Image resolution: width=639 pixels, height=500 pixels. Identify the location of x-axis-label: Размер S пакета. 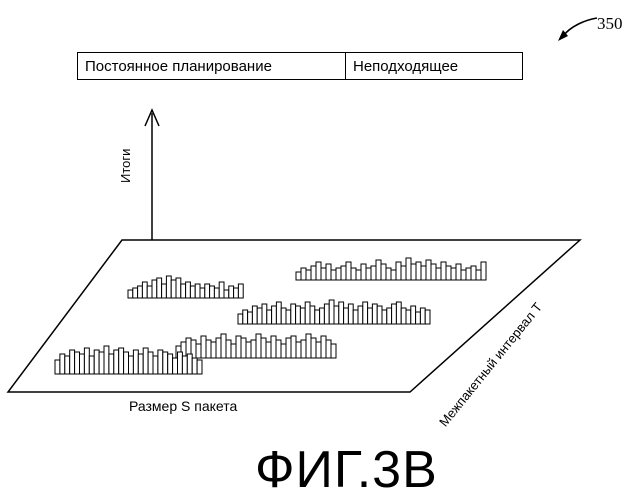
(183, 406).